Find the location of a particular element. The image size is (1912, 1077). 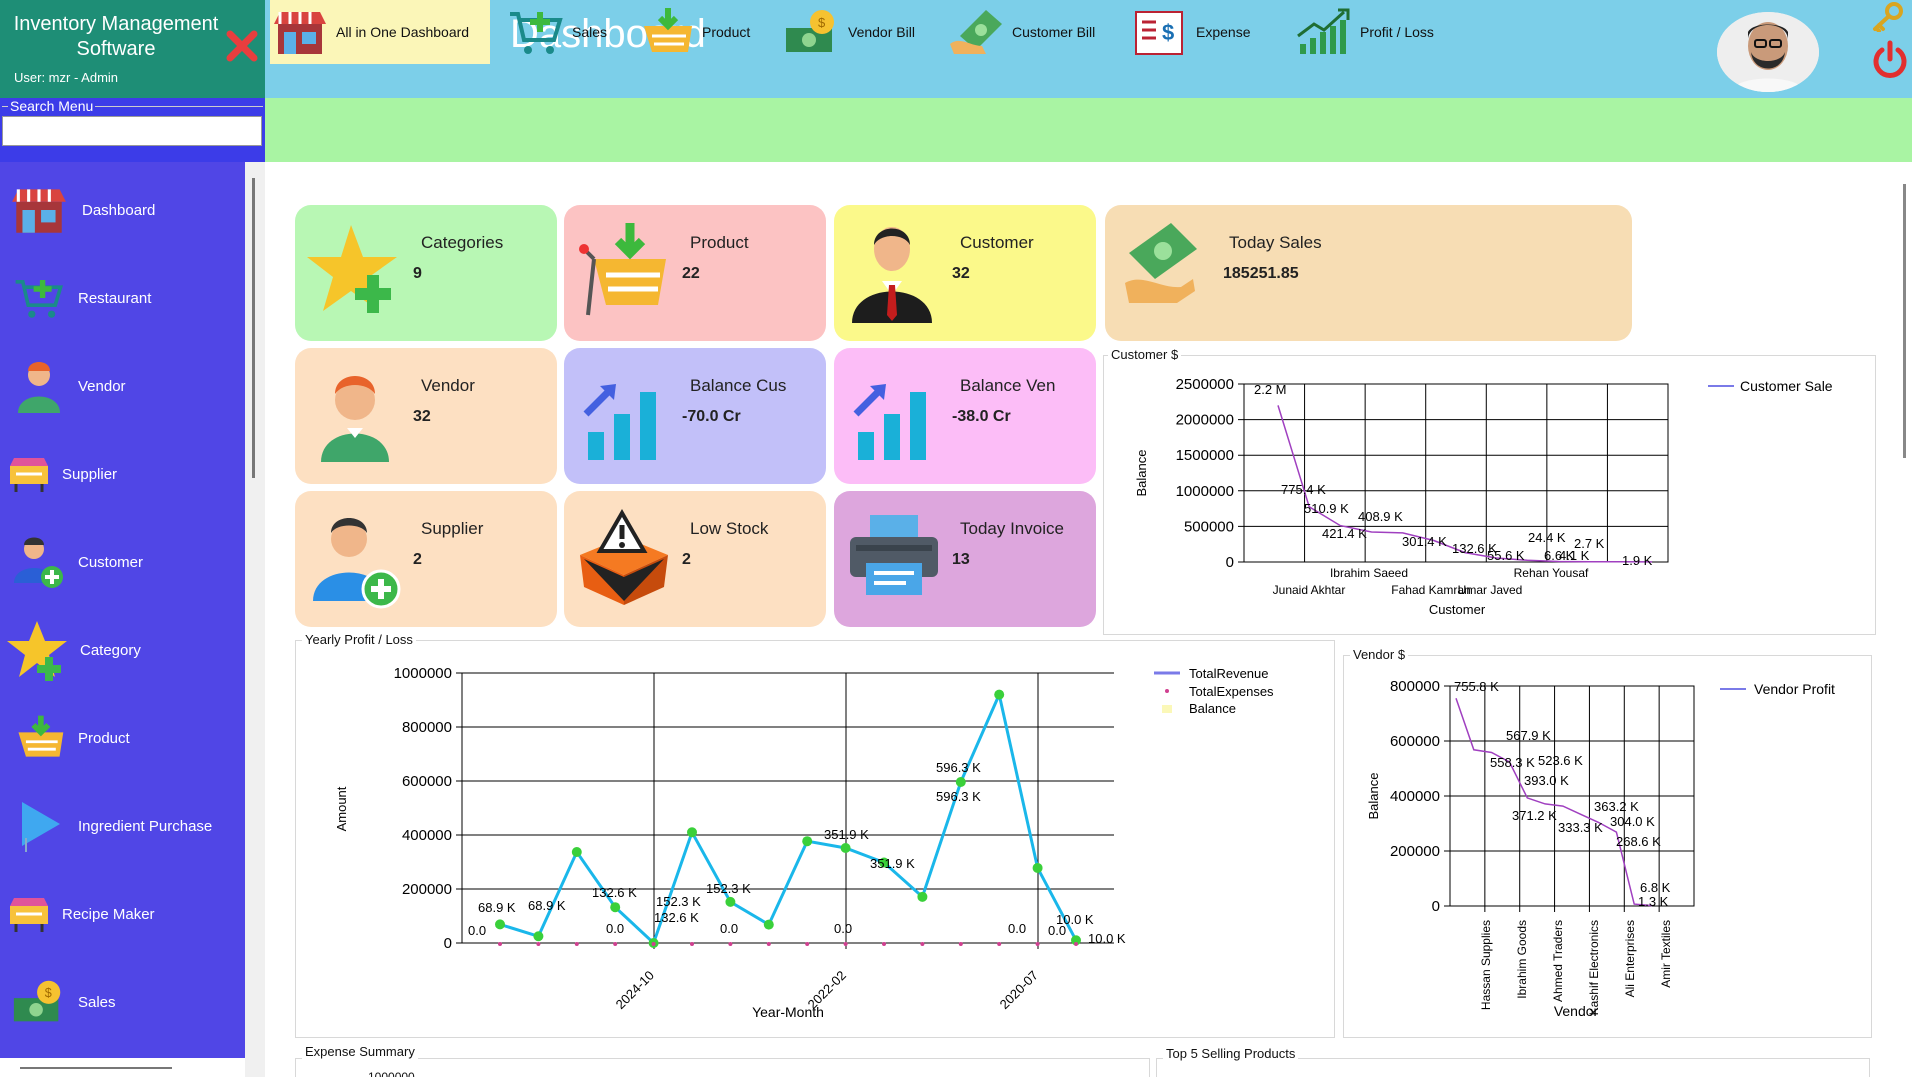

balance-label: 351.9 K is located at coordinates (846, 834).